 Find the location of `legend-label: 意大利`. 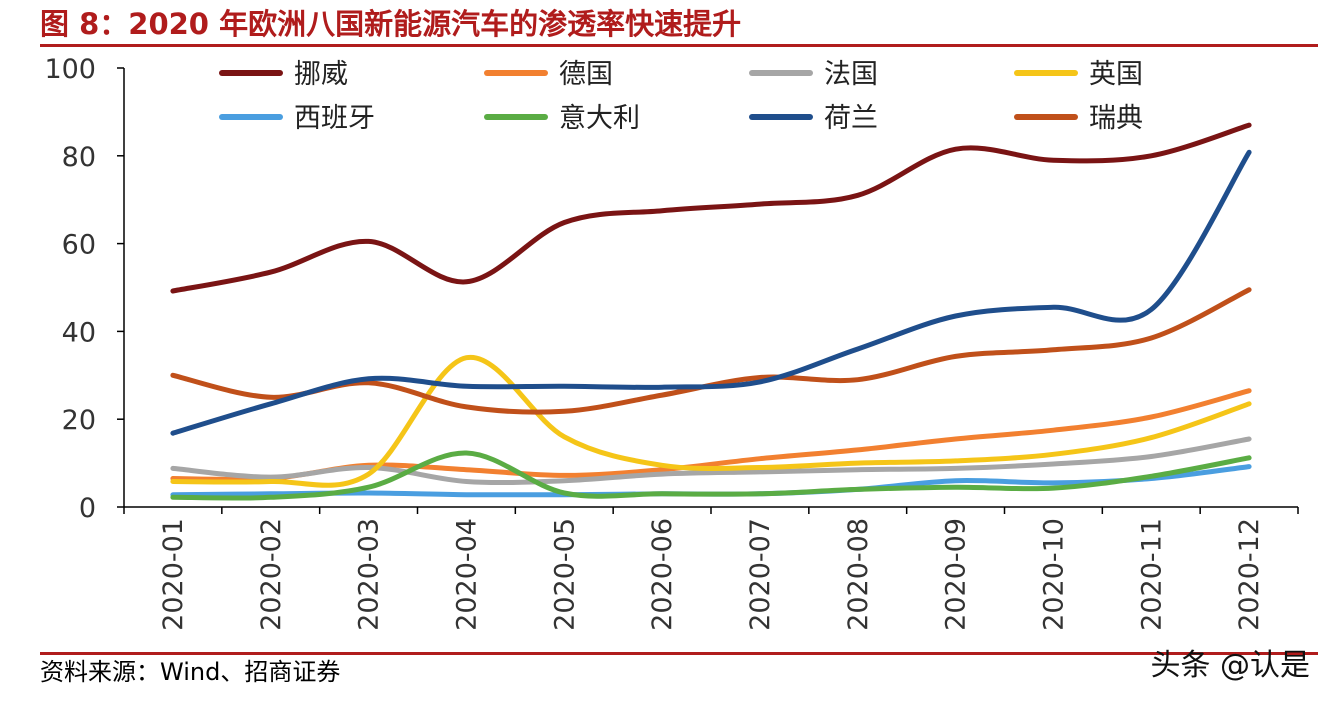

legend-label: 意大利 is located at coordinates (599, 118).